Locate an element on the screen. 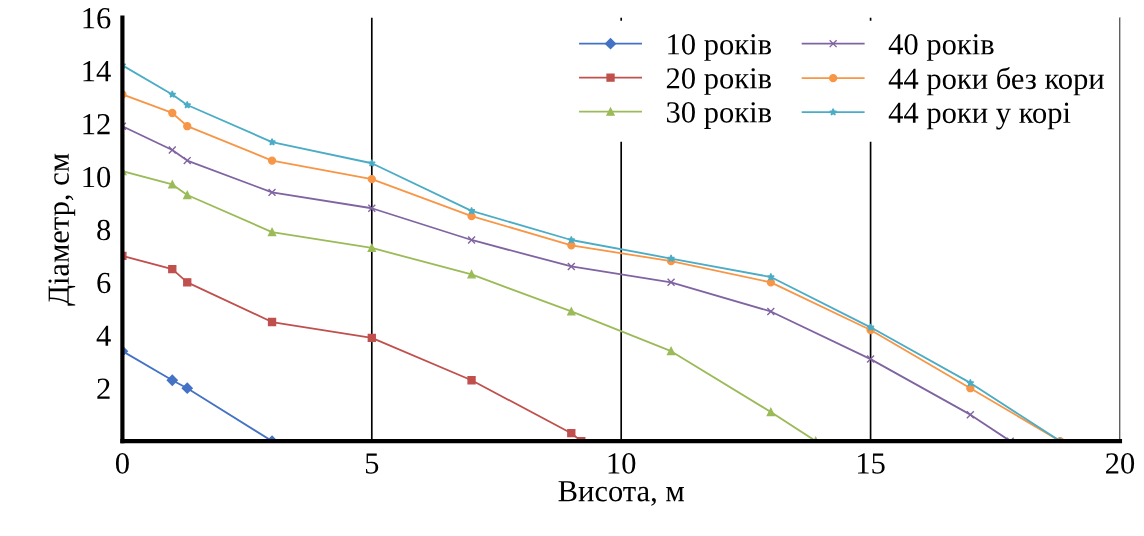  y-tick-label: 10 is located at coordinates (97, 177).